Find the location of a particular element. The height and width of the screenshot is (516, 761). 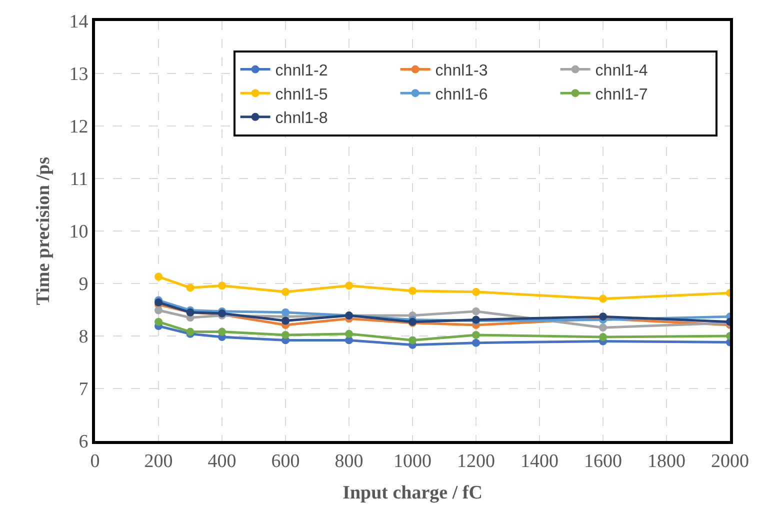

x-tick-label: 1200 is located at coordinates (476, 461).